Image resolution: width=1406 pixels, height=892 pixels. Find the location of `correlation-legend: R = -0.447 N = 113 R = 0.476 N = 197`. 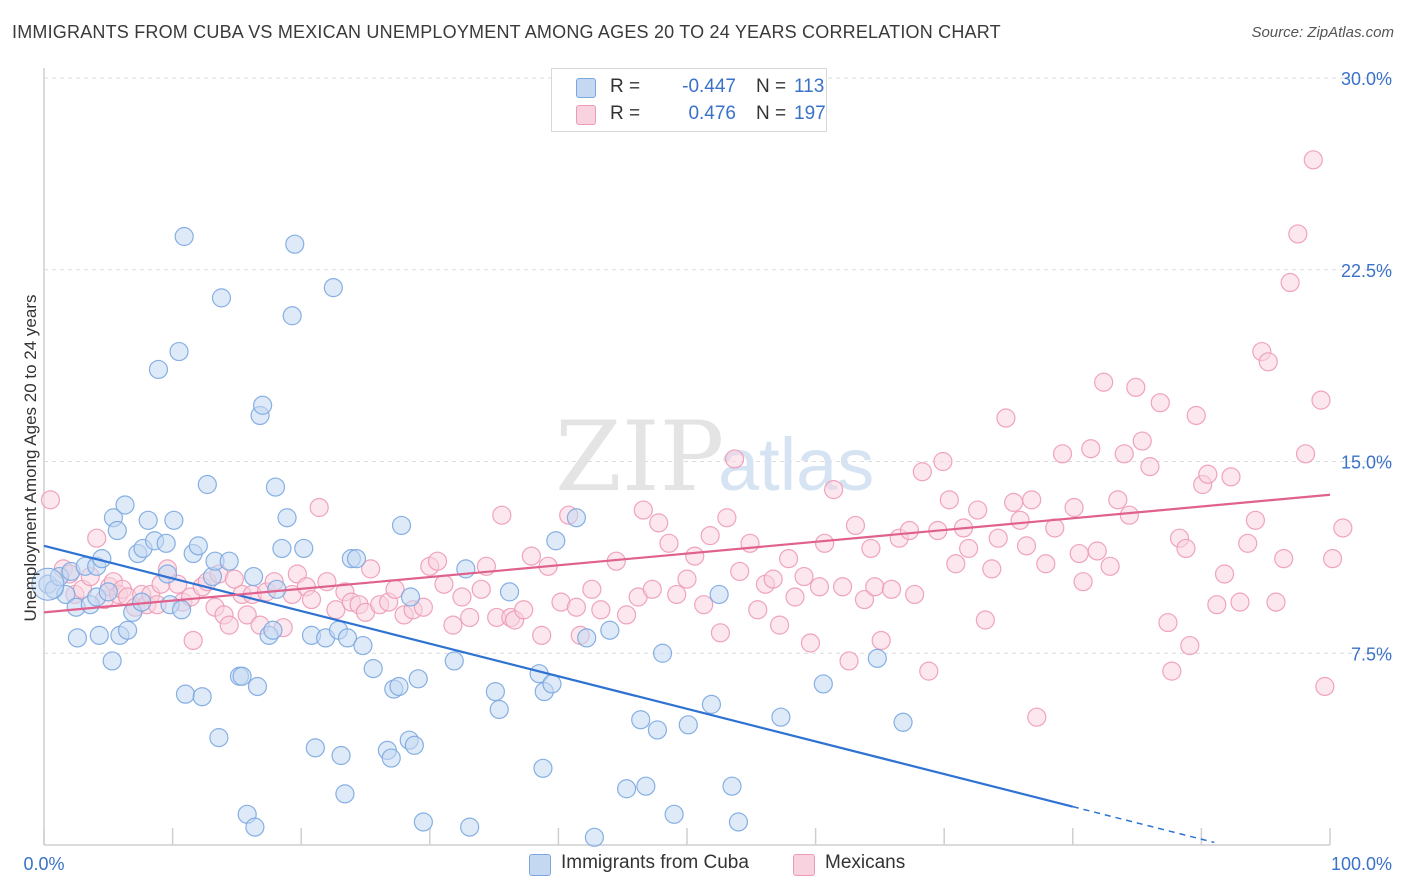

correlation-legend: R = -0.447 N = 113 R = 0.476 N = 197 is located at coordinates (689, 100).